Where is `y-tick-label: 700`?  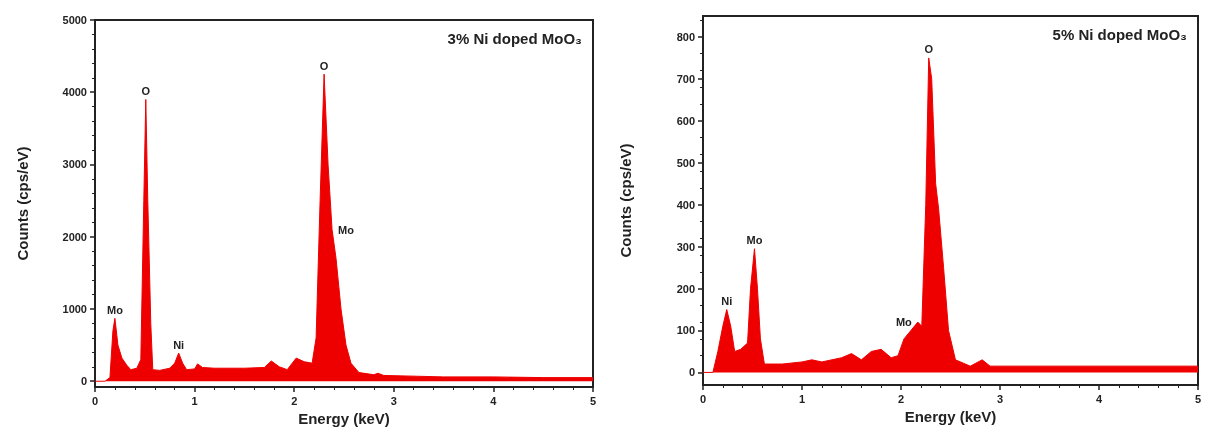 y-tick-label: 700 is located at coordinates (685, 78).